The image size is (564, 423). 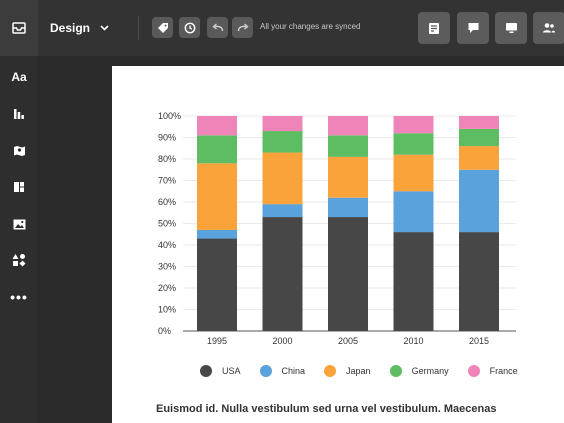 What do you see at coordinates (430, 371) in the screenshot?
I see `legend-label: Germany` at bounding box center [430, 371].